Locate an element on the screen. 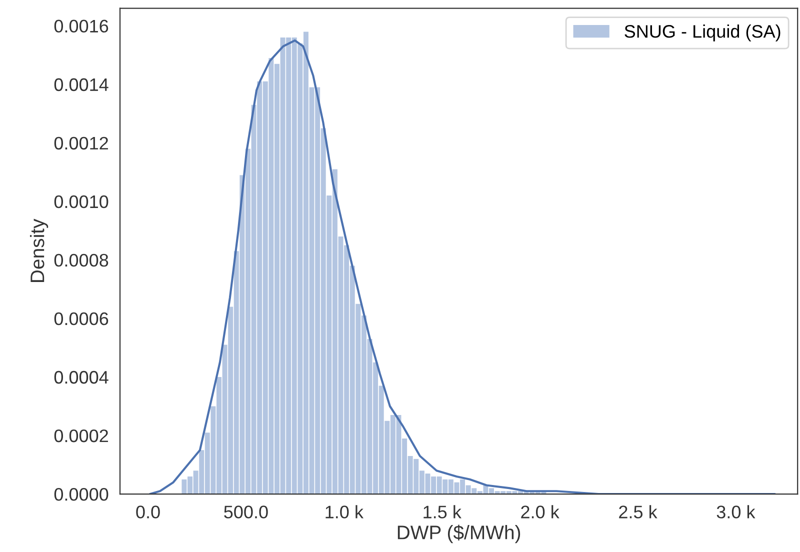 Image resolution: width=800 pixels, height=552 pixels. y-tick-label: 0.0014 is located at coordinates (81, 85).